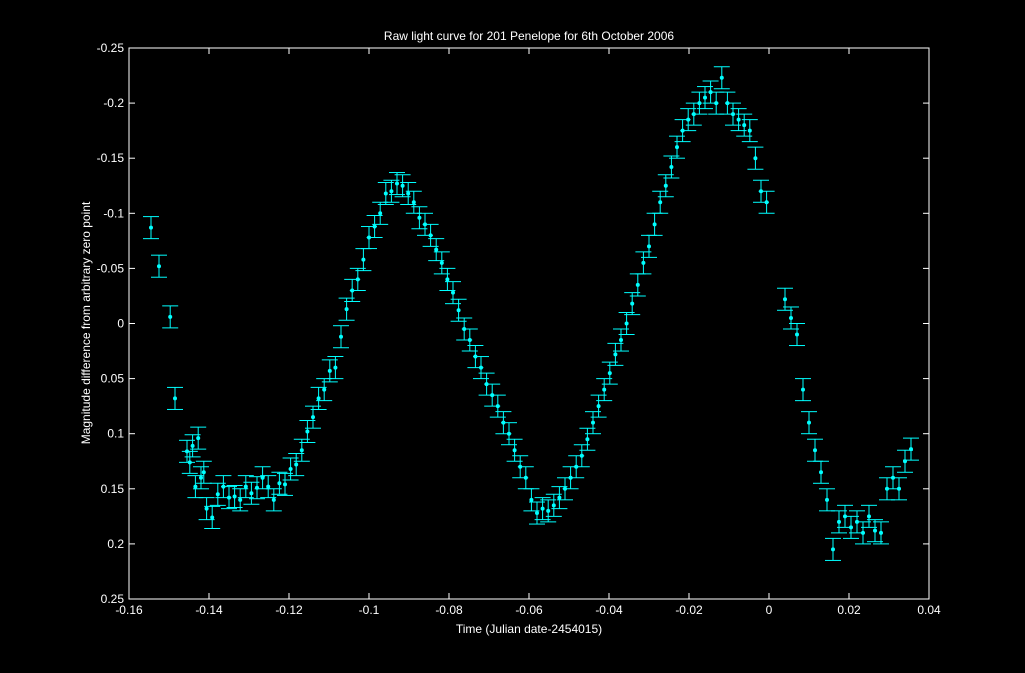 This screenshot has width=1025, height=673. What do you see at coordinates (111, 48) in the screenshot?
I see `y-tick-label: -0.25` at bounding box center [111, 48].